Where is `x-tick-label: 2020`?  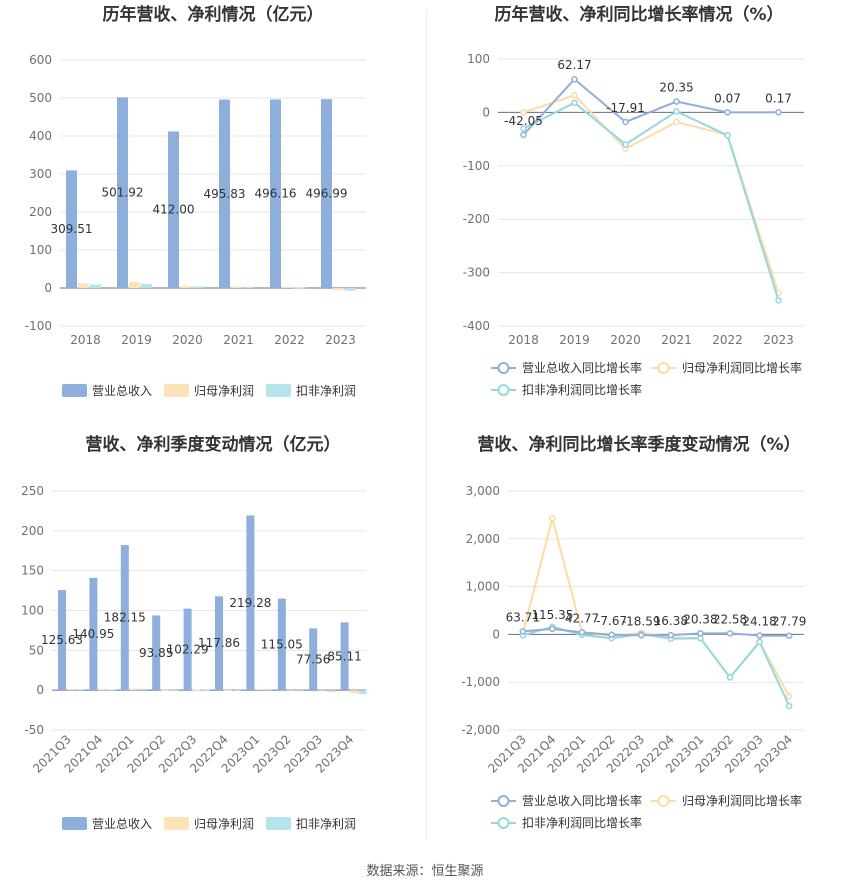
x-tick-label: 2020 is located at coordinates (625, 340).